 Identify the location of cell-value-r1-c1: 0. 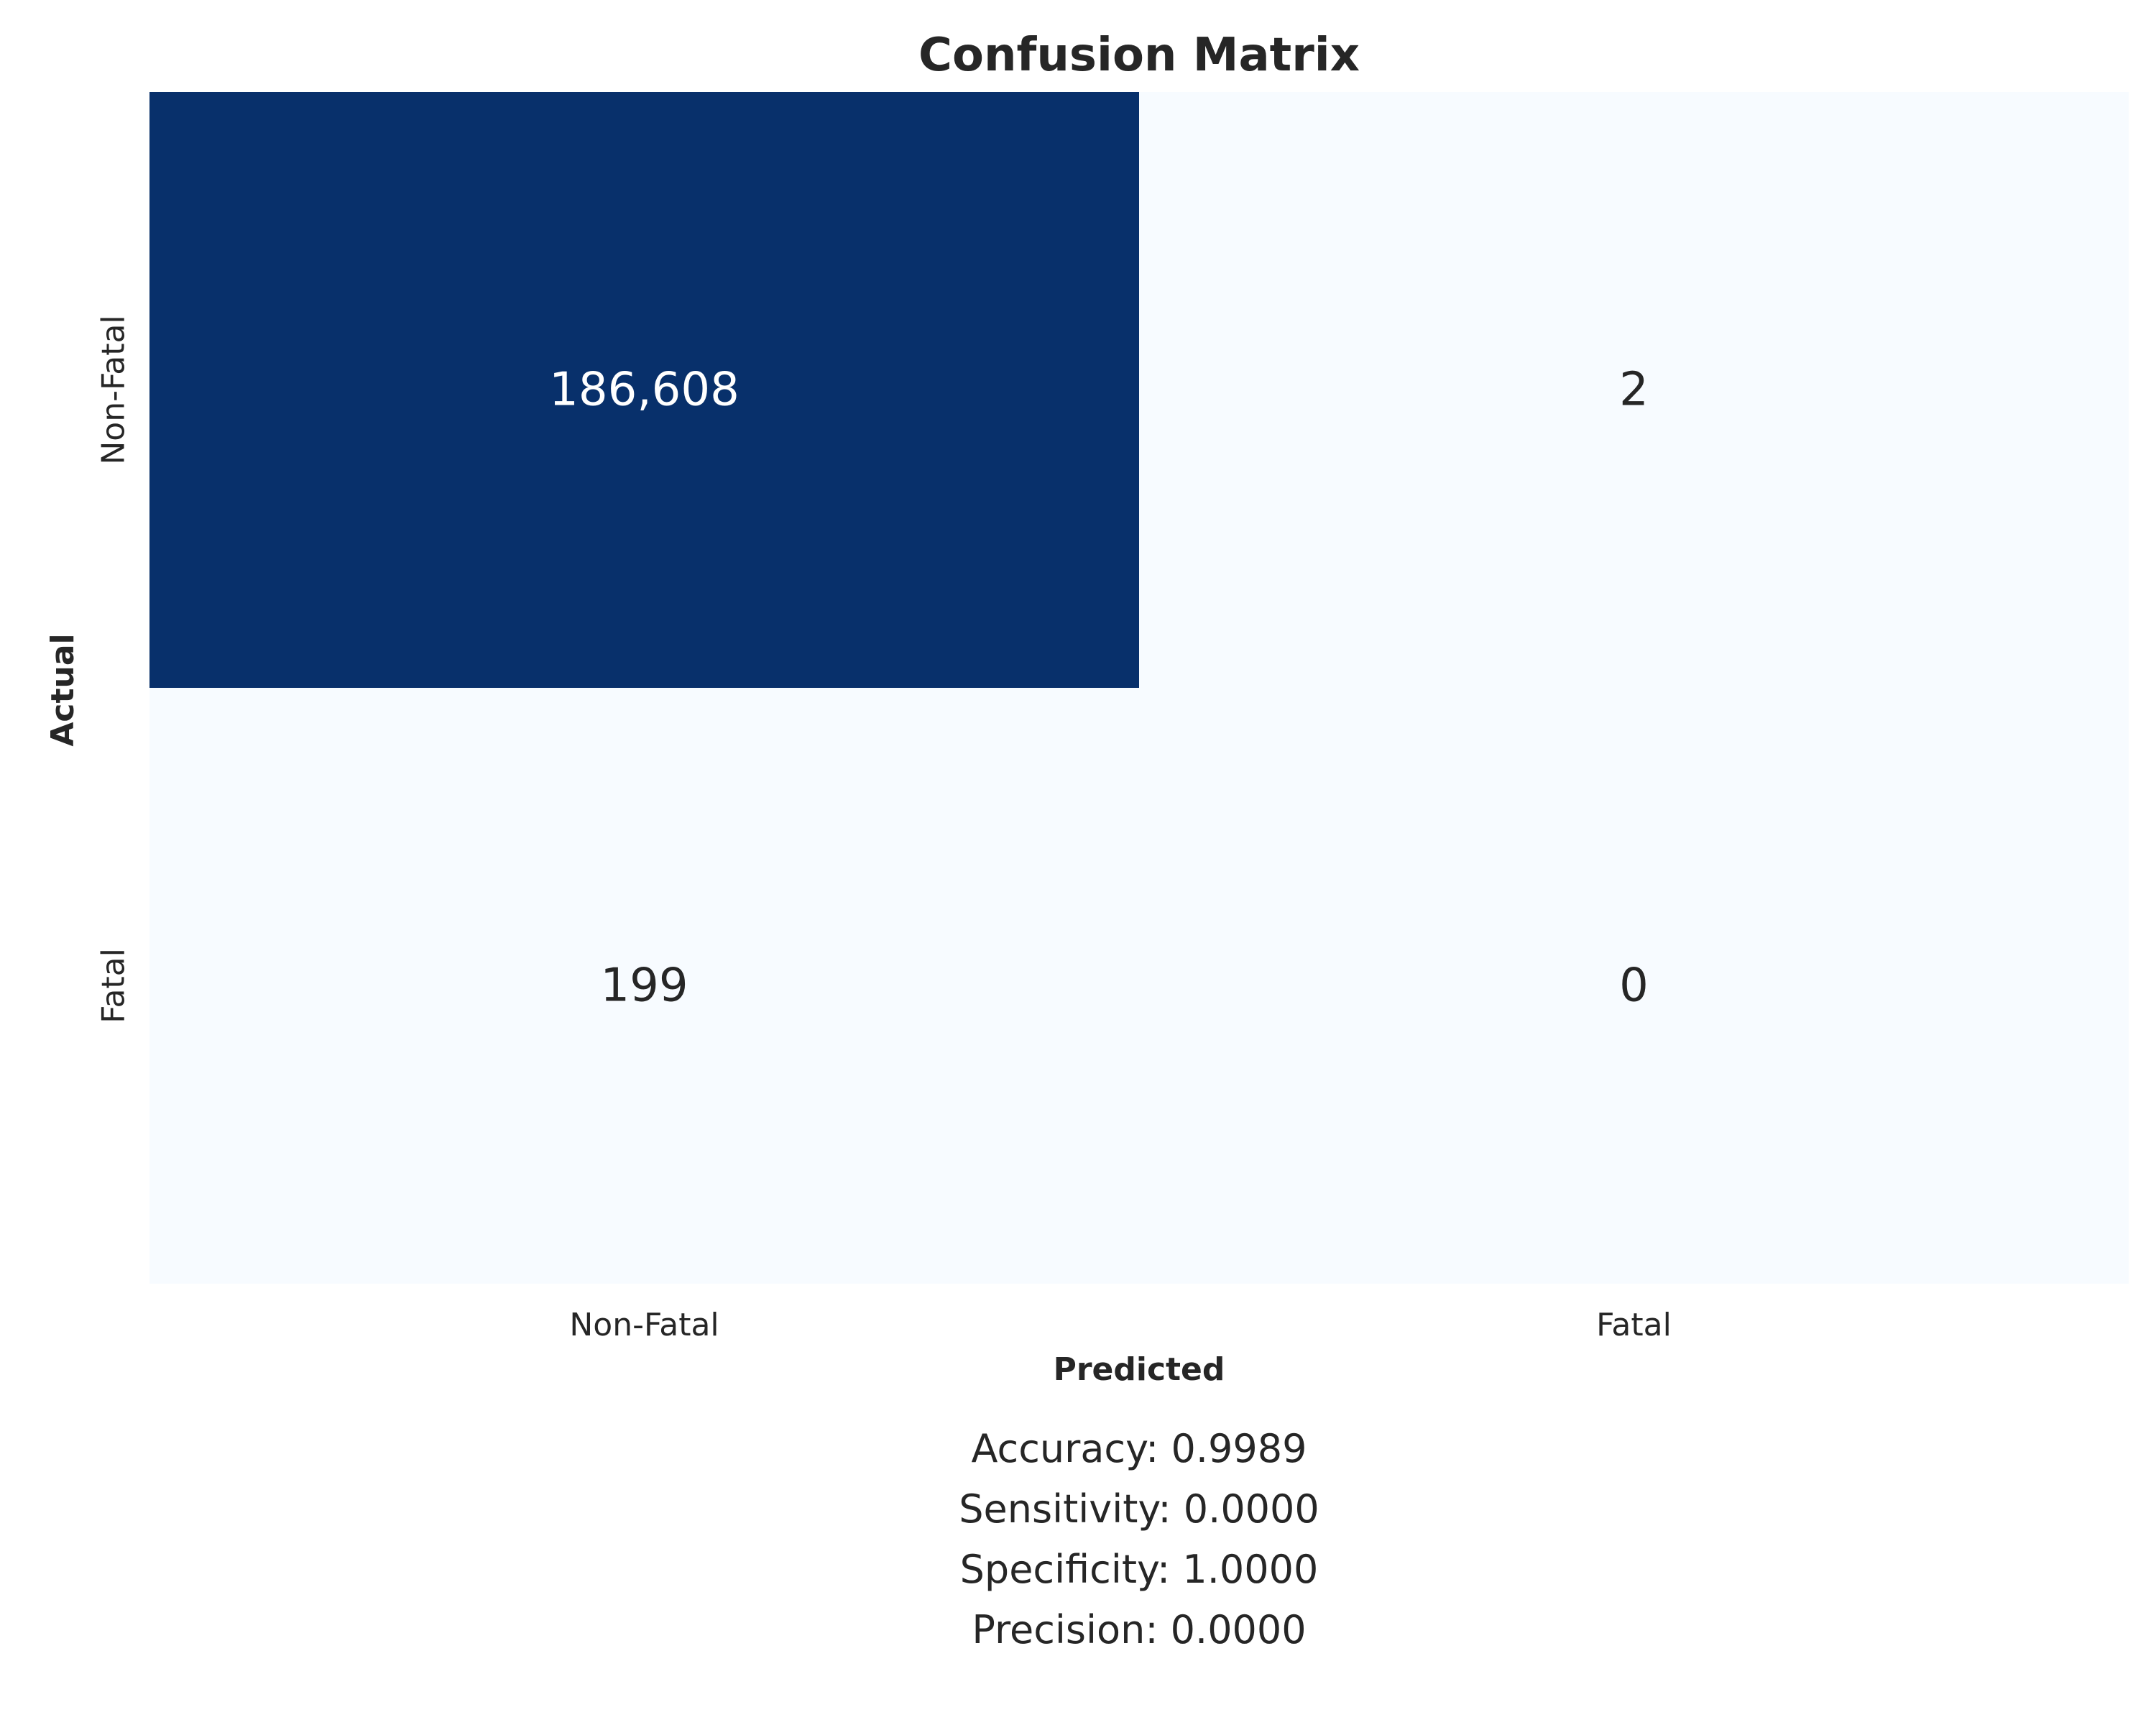
(1634, 986).